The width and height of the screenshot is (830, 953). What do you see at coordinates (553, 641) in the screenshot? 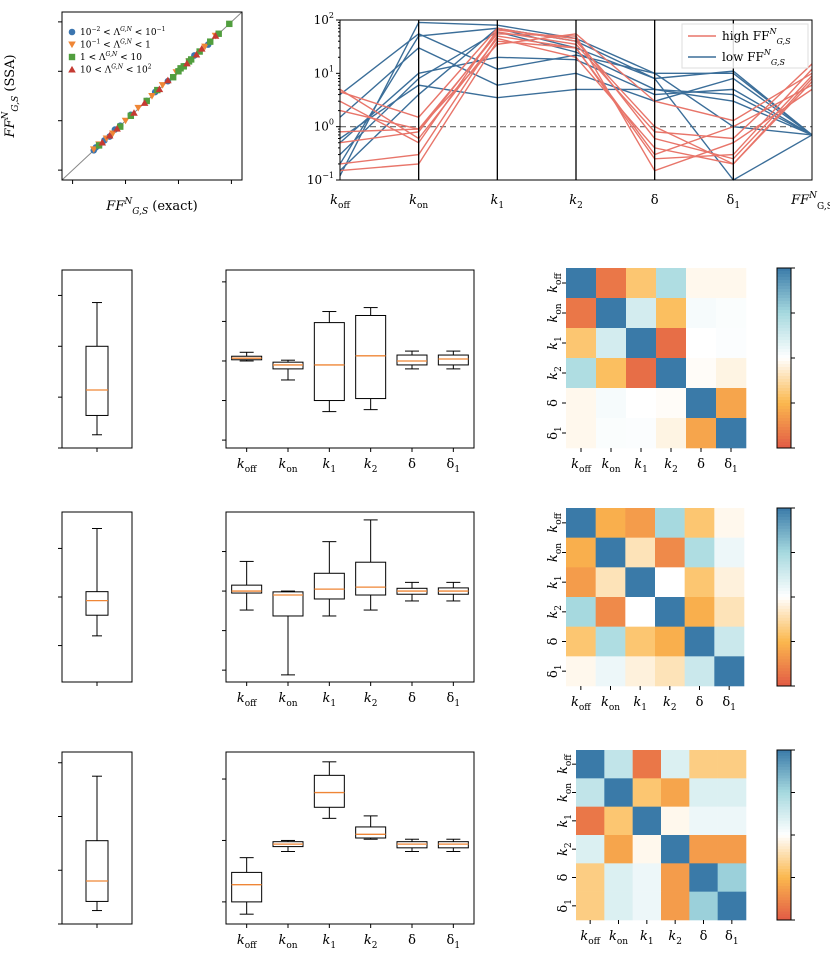
I see `y-category-label: δ` at bounding box center [553, 641].